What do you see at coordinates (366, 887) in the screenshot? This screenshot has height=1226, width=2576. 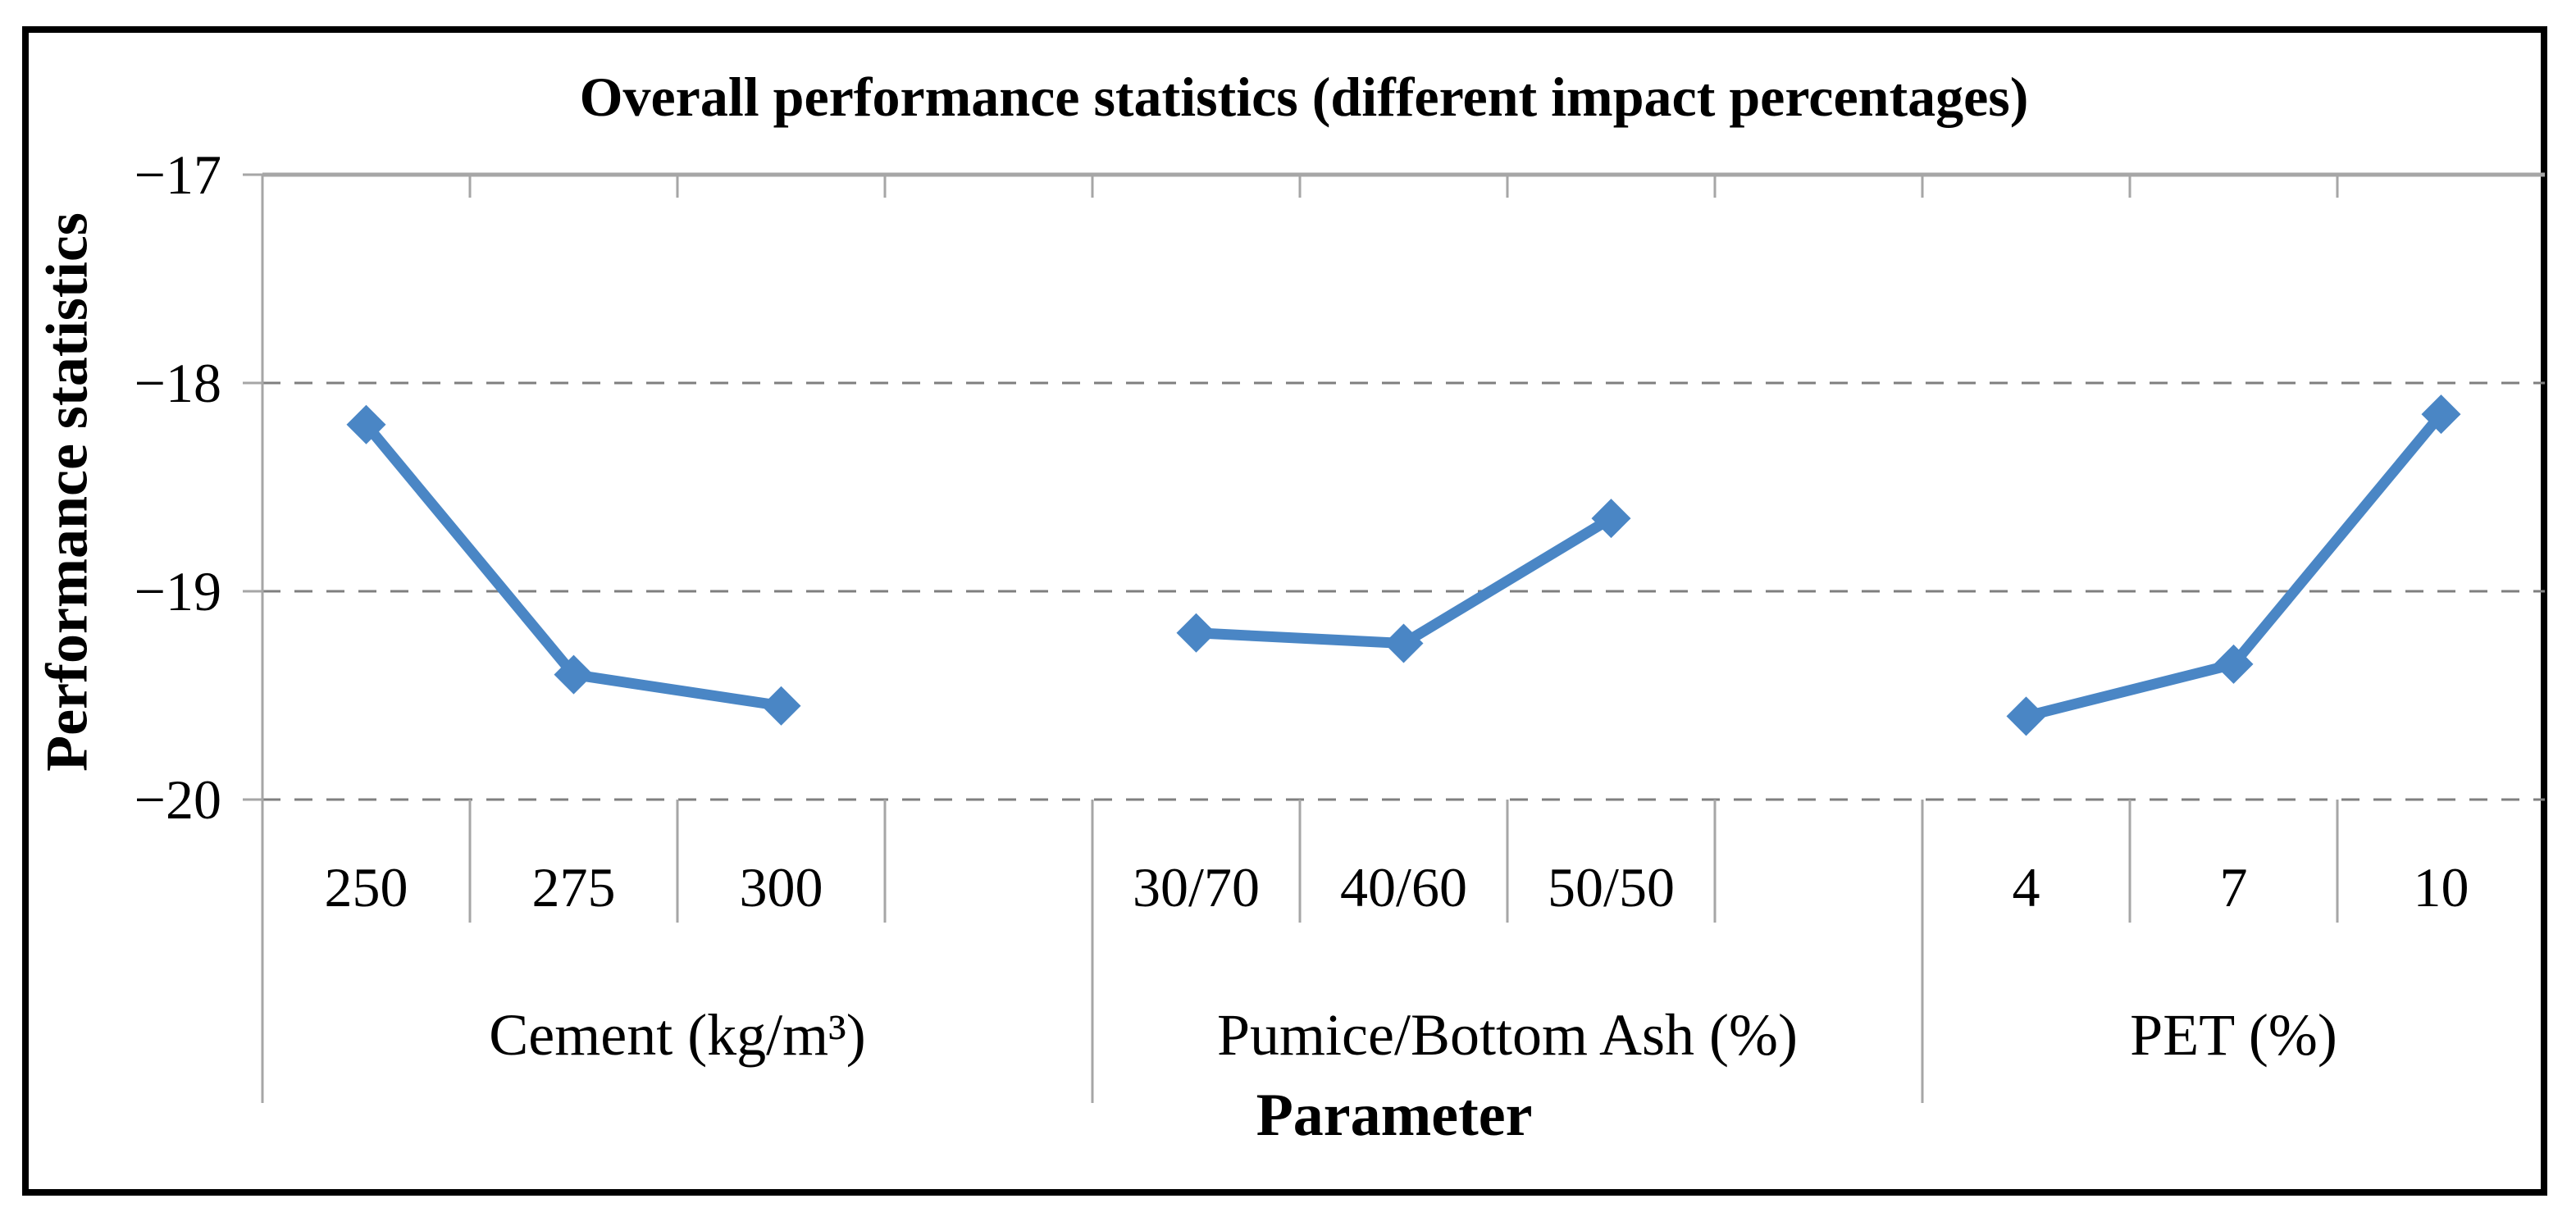 I see `x-category-label: 250` at bounding box center [366, 887].